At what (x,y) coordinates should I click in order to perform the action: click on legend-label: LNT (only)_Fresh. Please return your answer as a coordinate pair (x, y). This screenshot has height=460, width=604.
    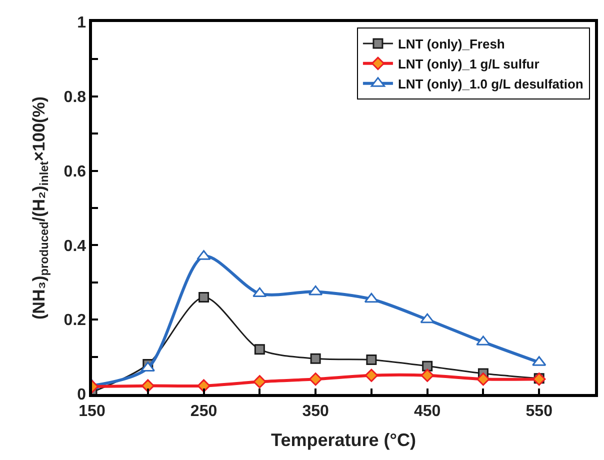
    Looking at the image, I should click on (451, 44).